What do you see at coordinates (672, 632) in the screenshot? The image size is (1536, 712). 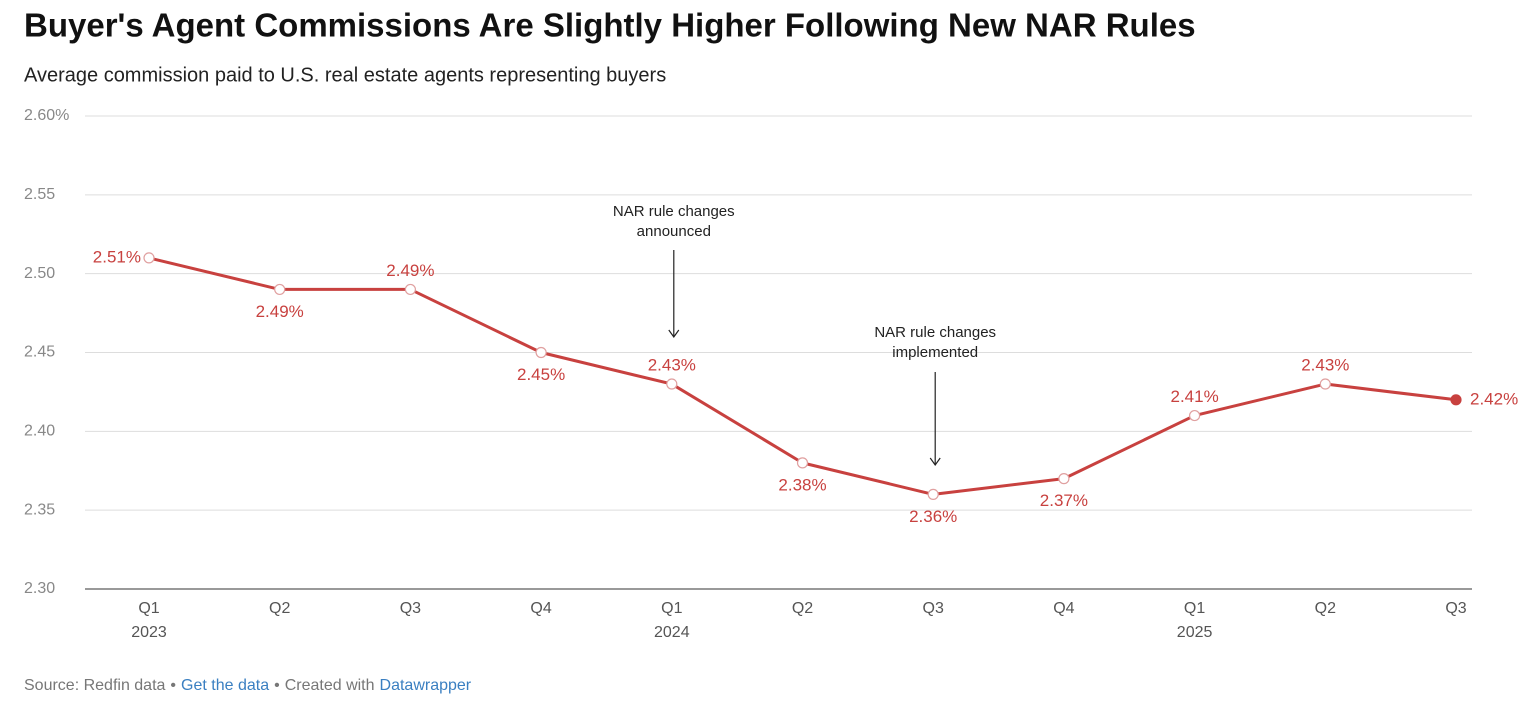 I see `x-year-label: 2024` at bounding box center [672, 632].